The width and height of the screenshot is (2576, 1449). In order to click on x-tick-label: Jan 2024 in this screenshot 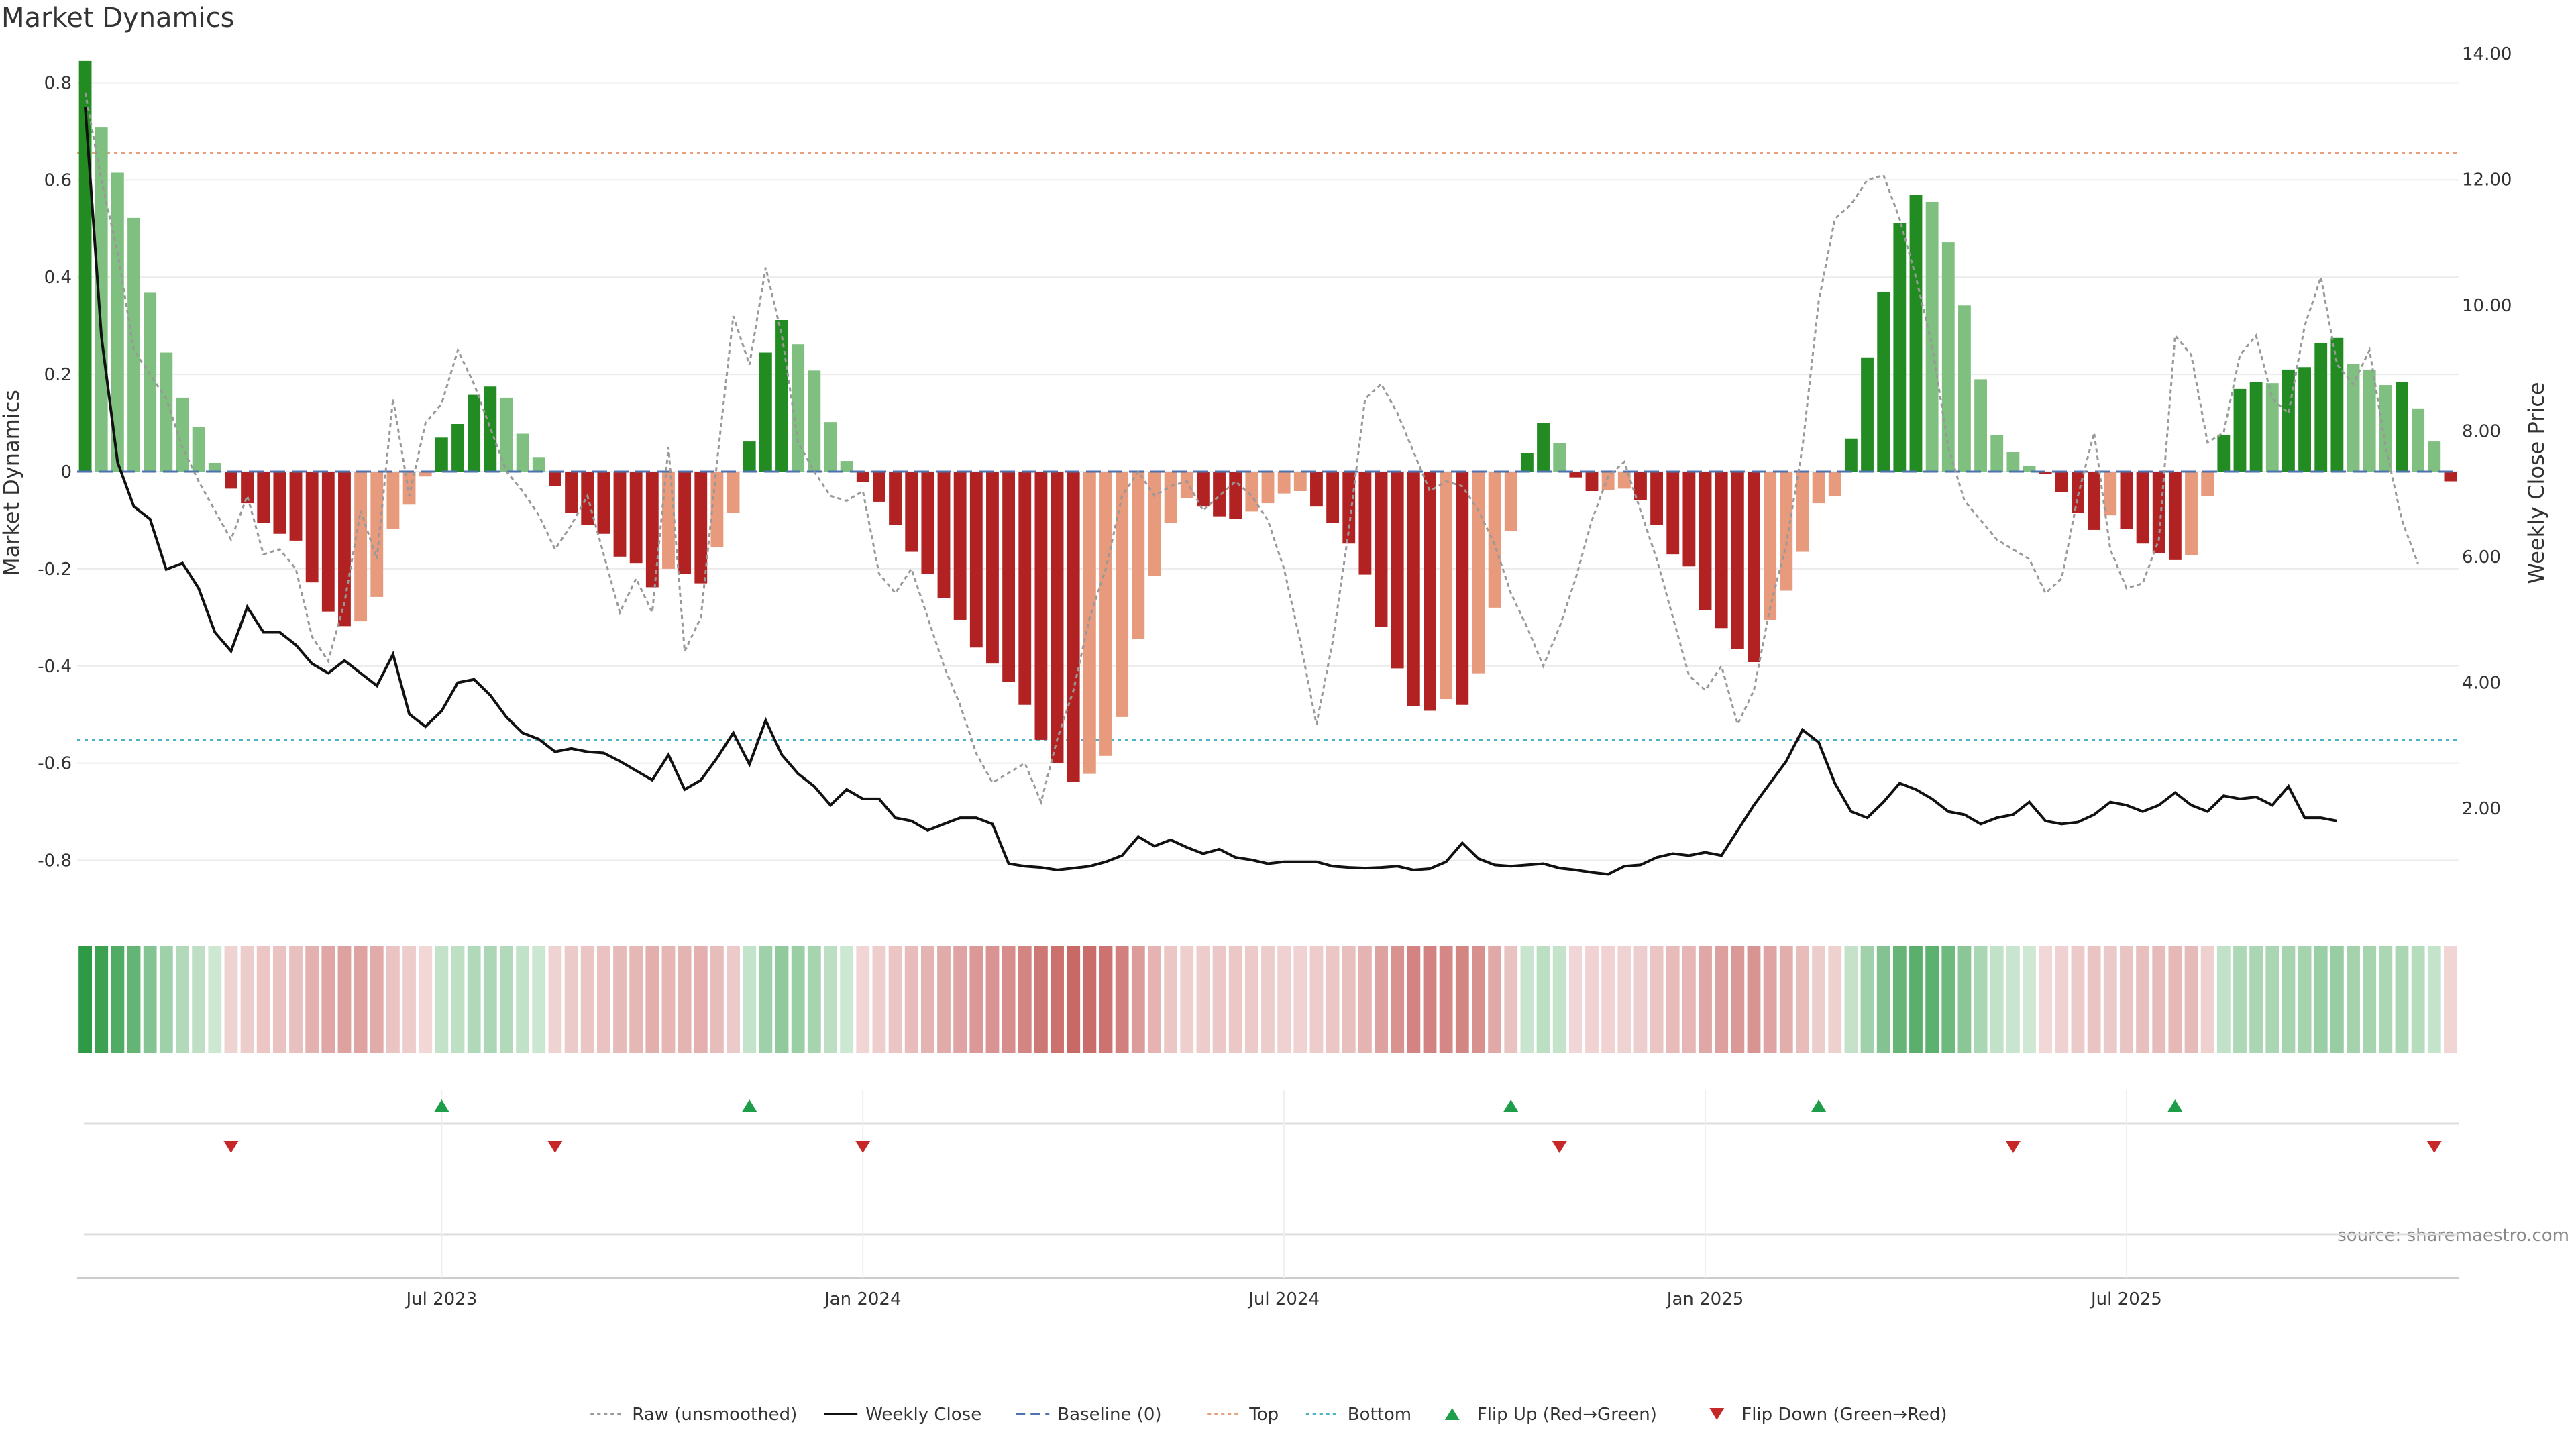, I will do `click(862, 1299)`.